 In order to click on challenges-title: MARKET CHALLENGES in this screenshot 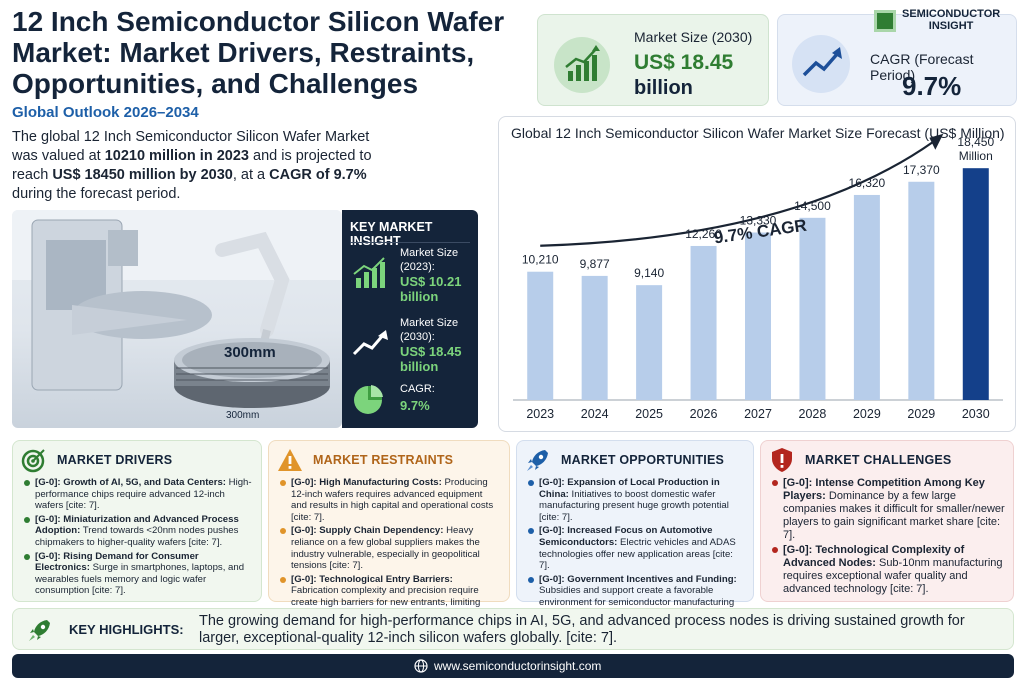, I will do `click(878, 460)`.